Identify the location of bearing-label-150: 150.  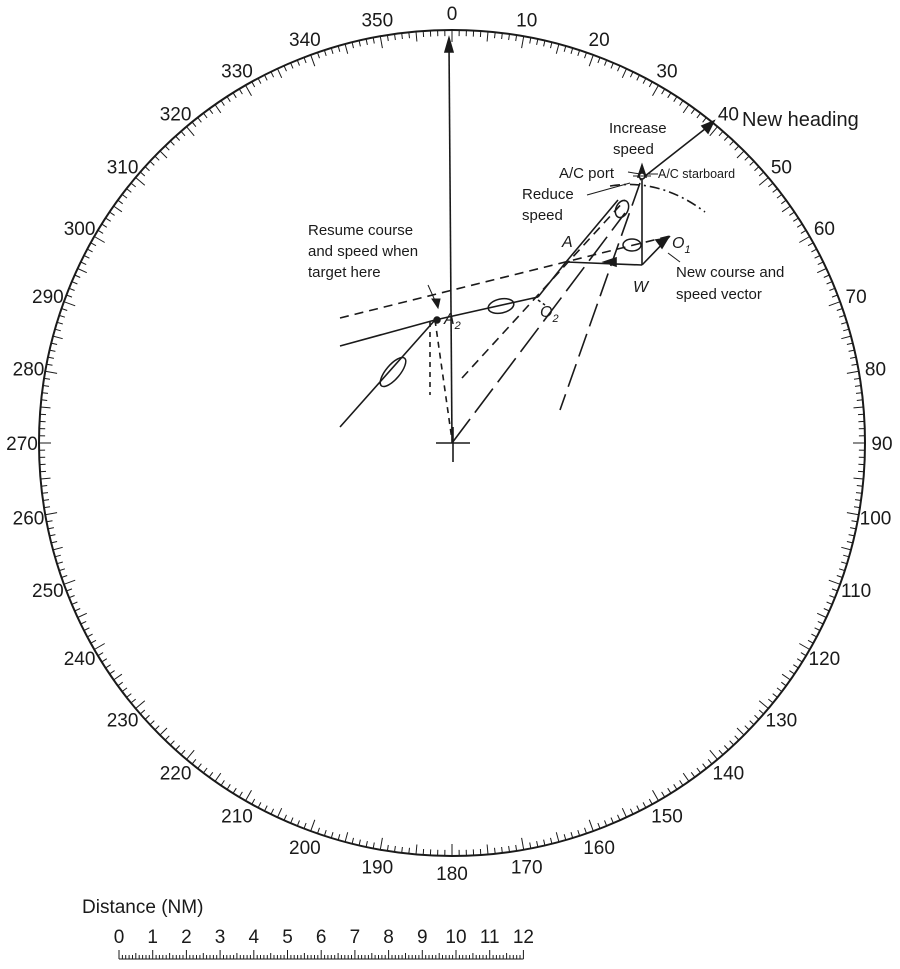
(667, 816).